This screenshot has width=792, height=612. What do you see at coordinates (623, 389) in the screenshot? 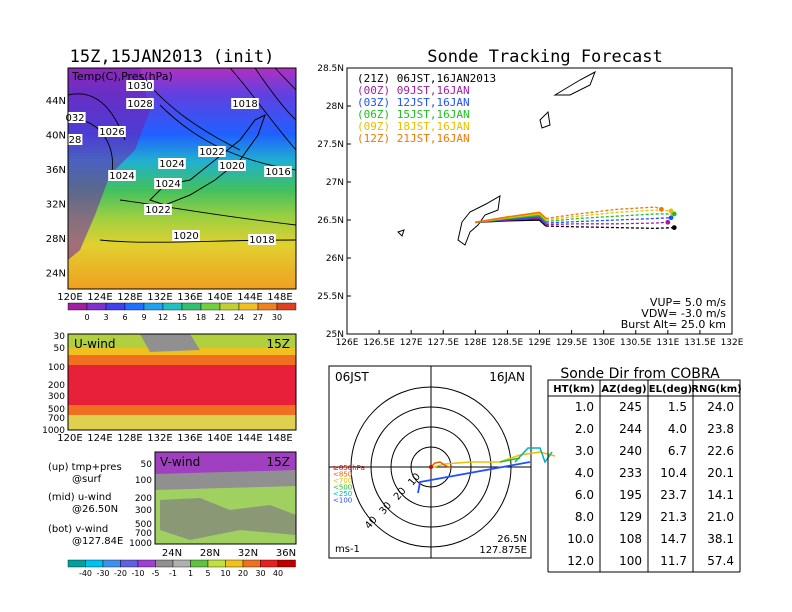
I see `table-header-cell: AZ(deg)` at bounding box center [623, 389].